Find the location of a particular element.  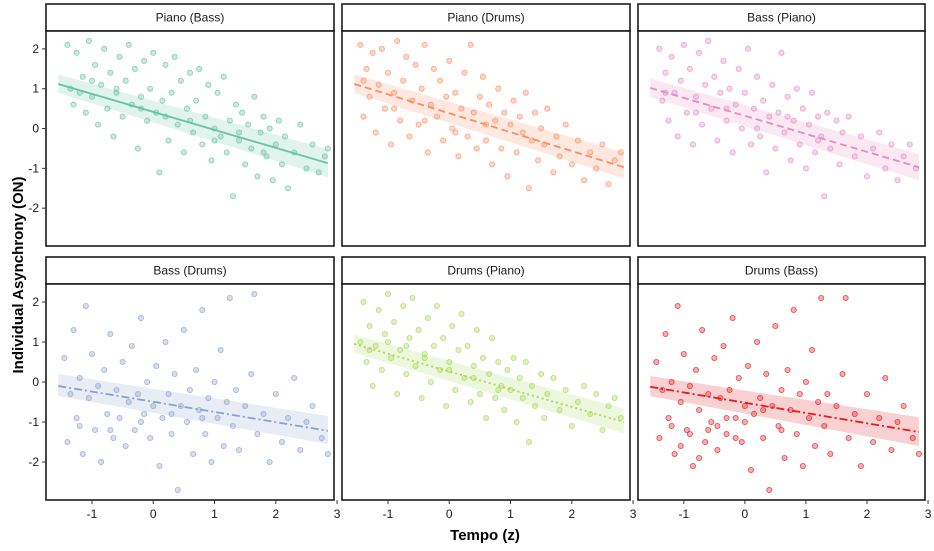

y-tick-label: 0 is located at coordinates (35, 129).